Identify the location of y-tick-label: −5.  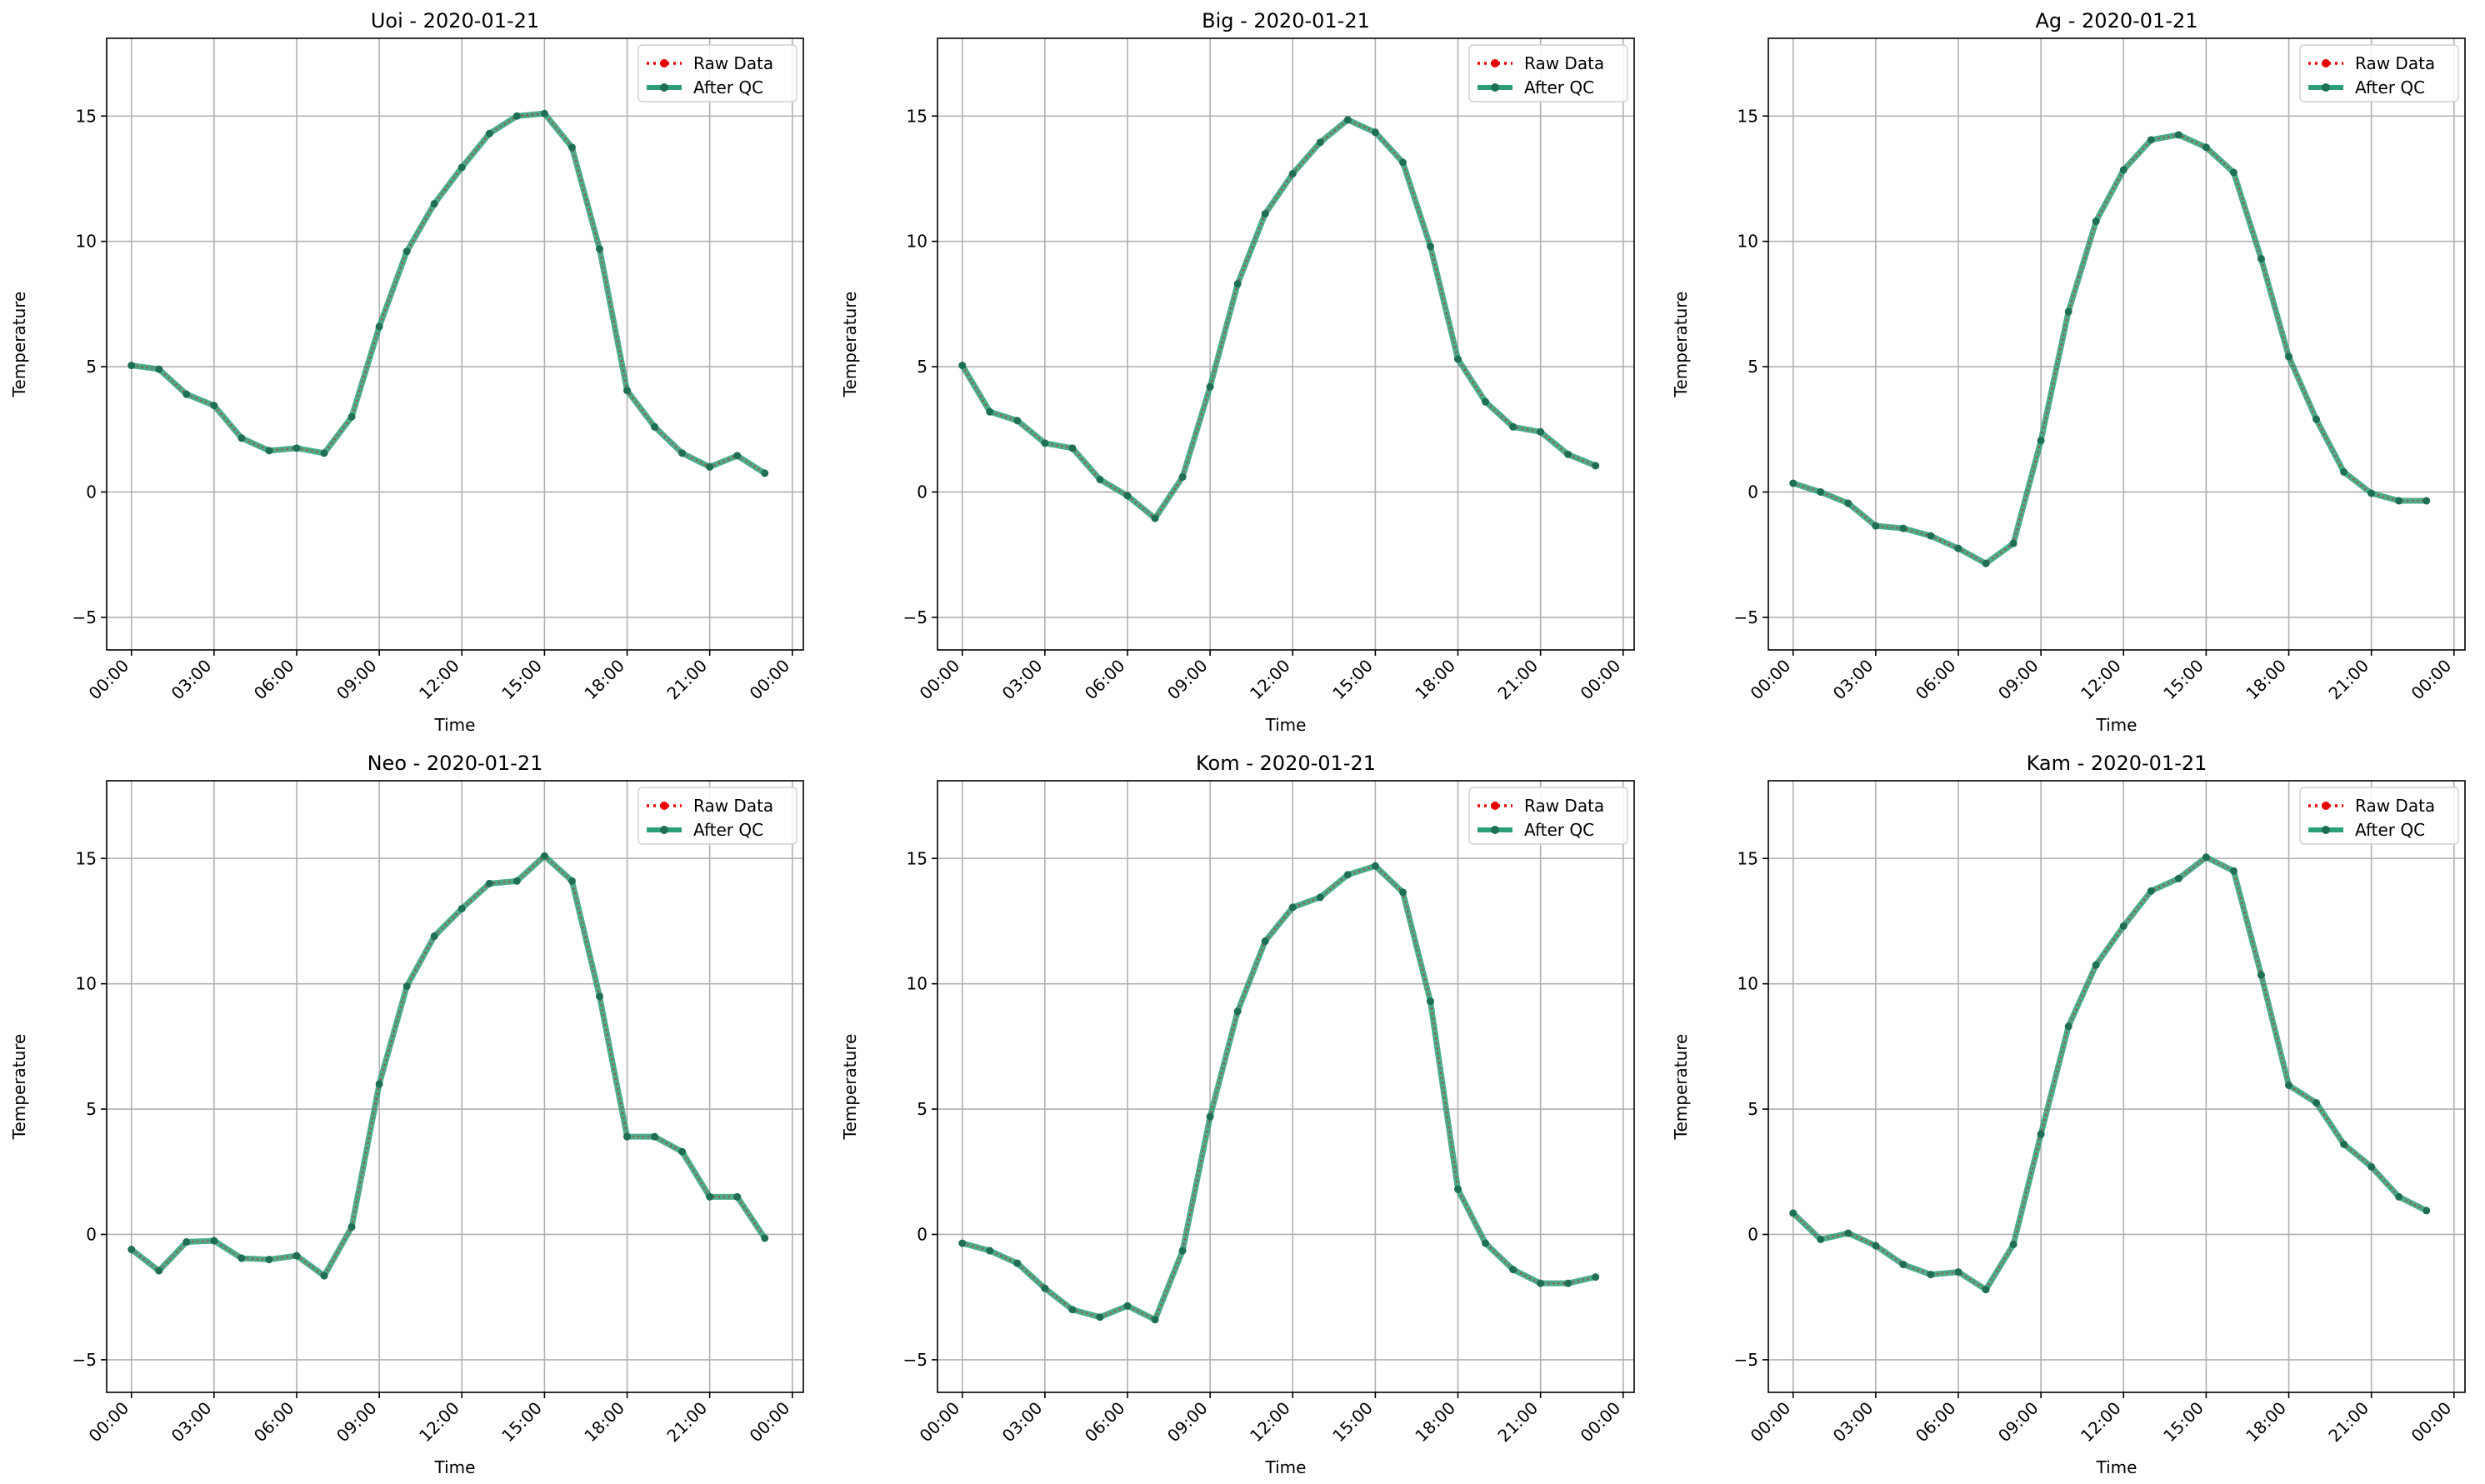
(1746, 1360).